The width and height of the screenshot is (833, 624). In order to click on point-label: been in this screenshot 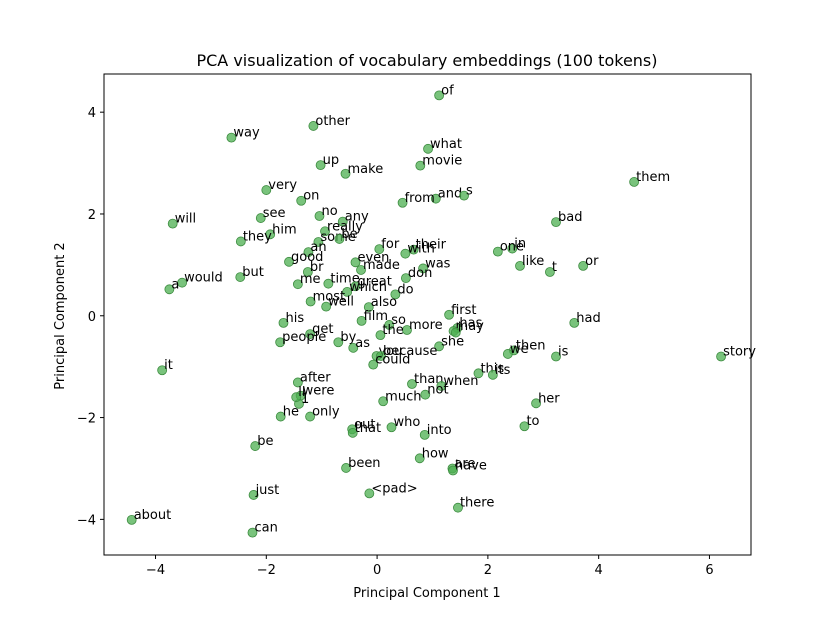, I will do `click(364, 463)`.